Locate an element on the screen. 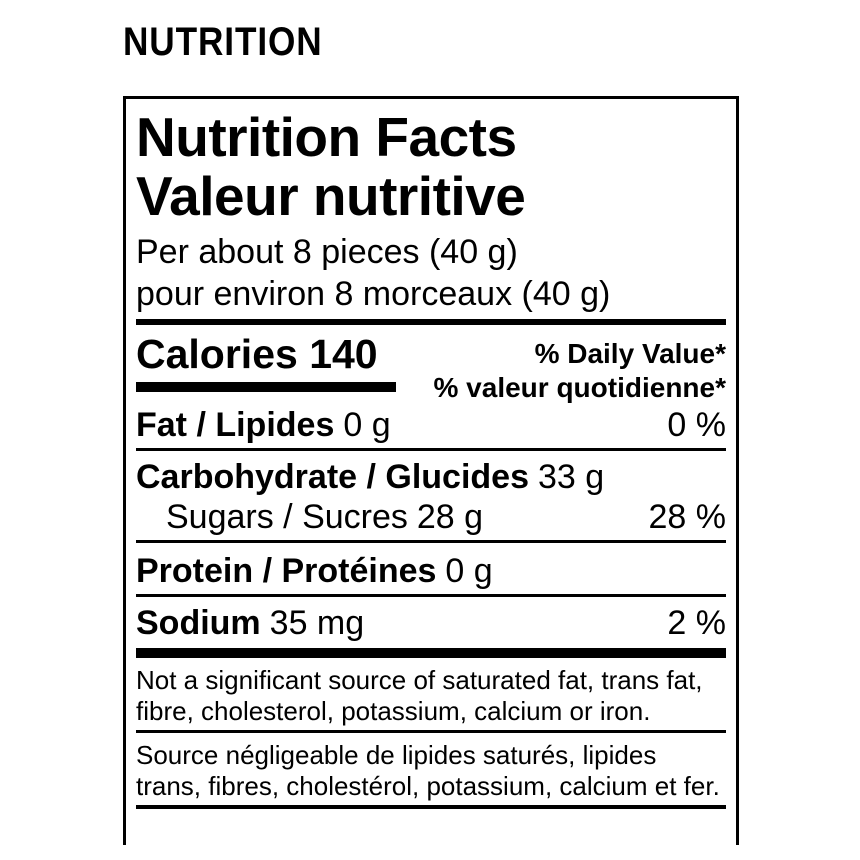  nutrient-name: Protein / Protéines 0 g is located at coordinates (314, 571).